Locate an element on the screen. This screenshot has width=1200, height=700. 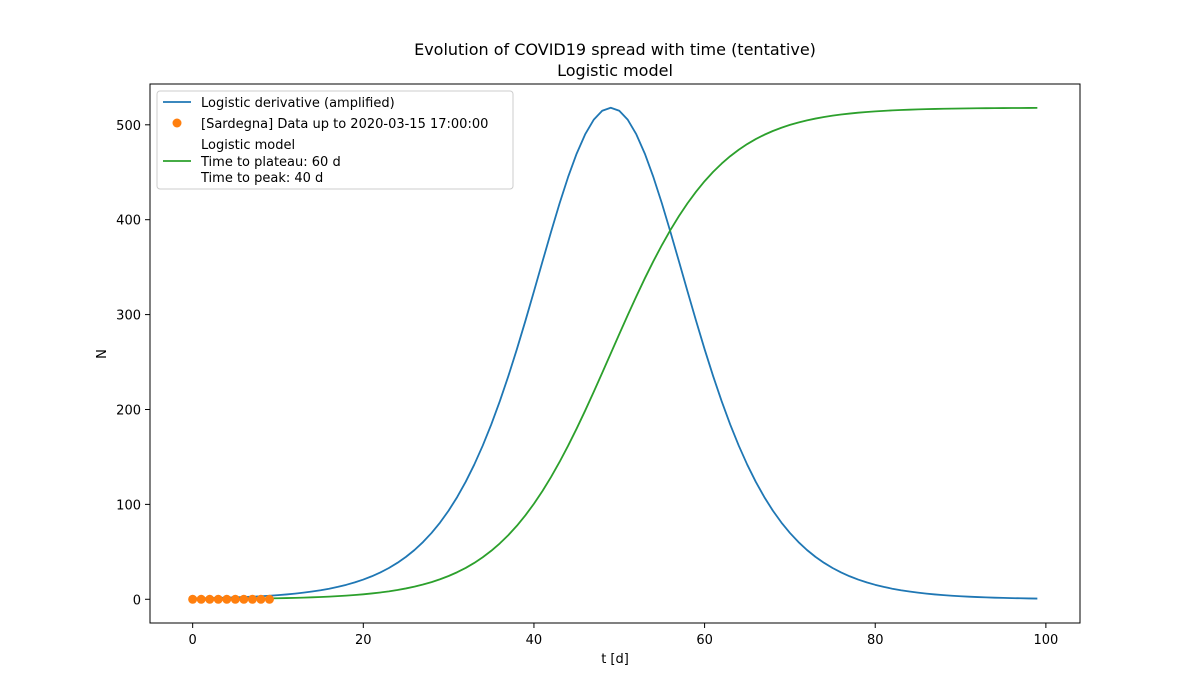
y-tick-label: 500 is located at coordinates (128, 126).